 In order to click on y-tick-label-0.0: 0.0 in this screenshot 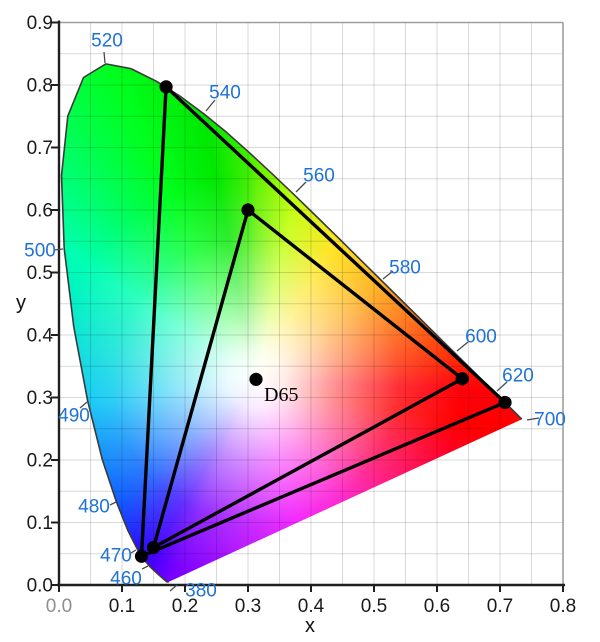, I will do `click(40, 586)`.